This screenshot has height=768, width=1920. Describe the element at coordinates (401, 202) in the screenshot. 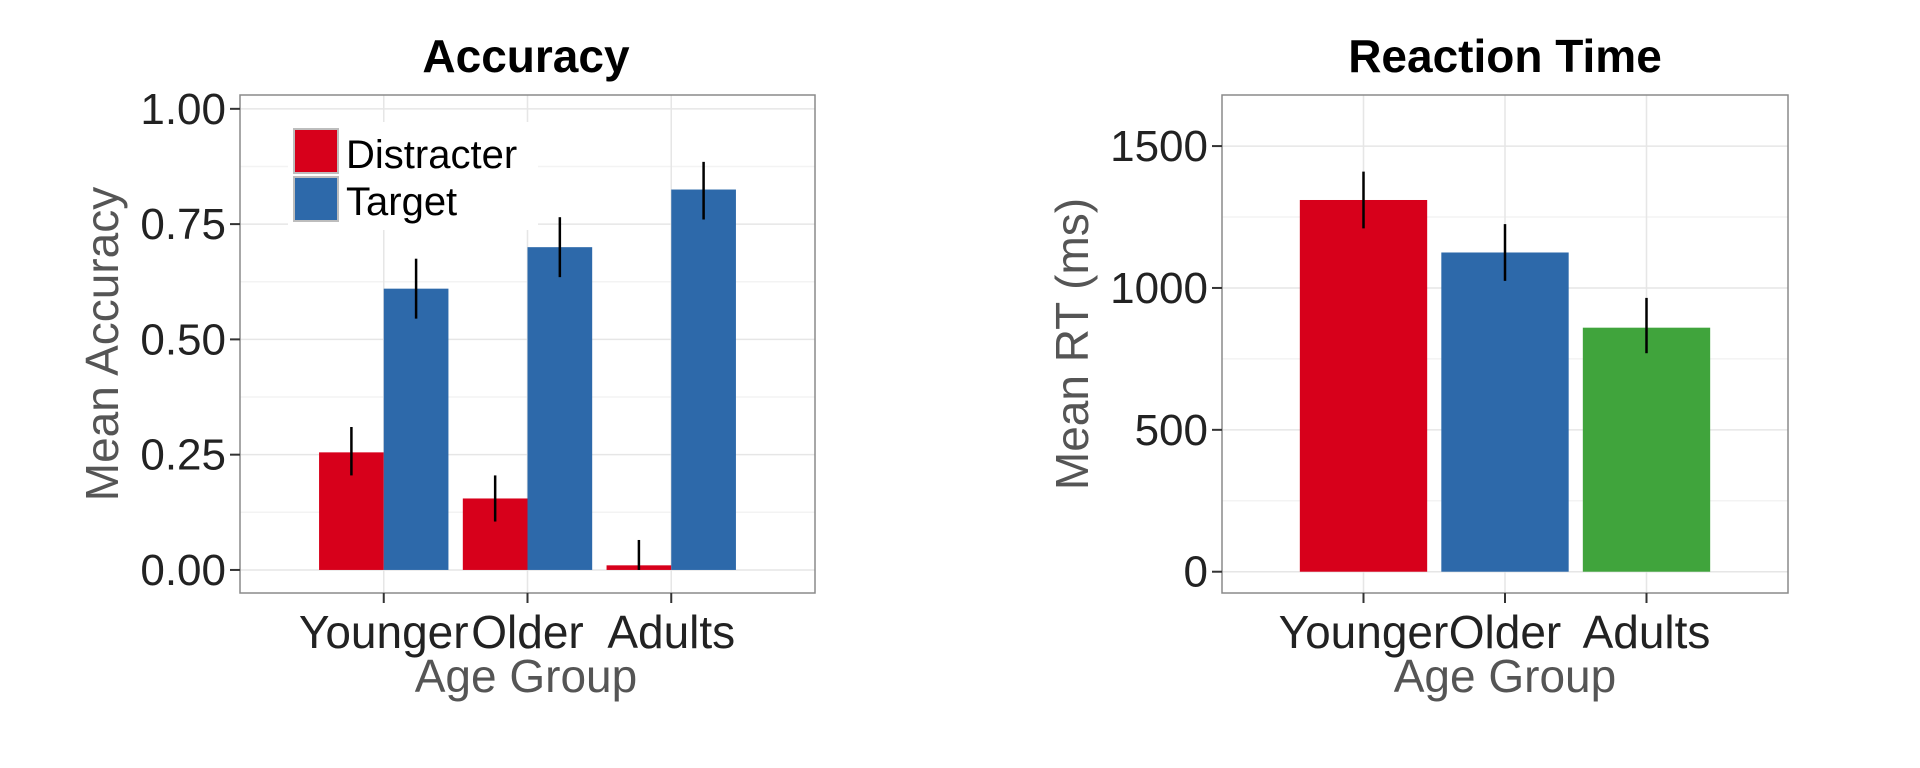

I see `legend-label-target: Target` at that location.